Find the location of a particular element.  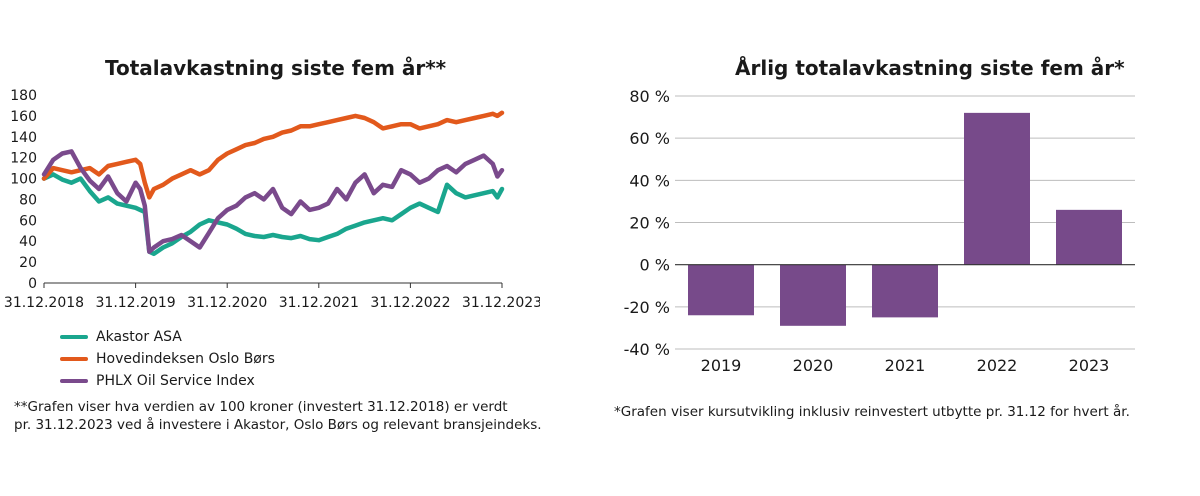

legend-item-oslo-bors: Hovedindeksen Oslo Børs is located at coordinates (167, 359).